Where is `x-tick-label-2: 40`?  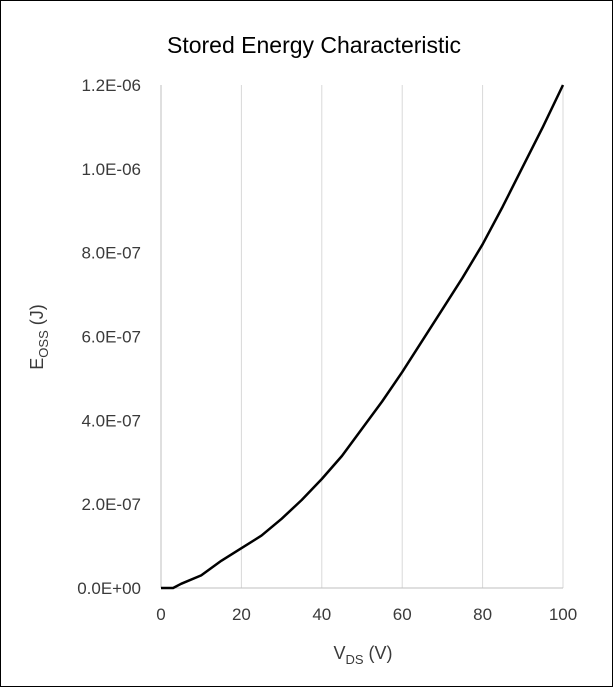 x-tick-label-2: 40 is located at coordinates (321, 614).